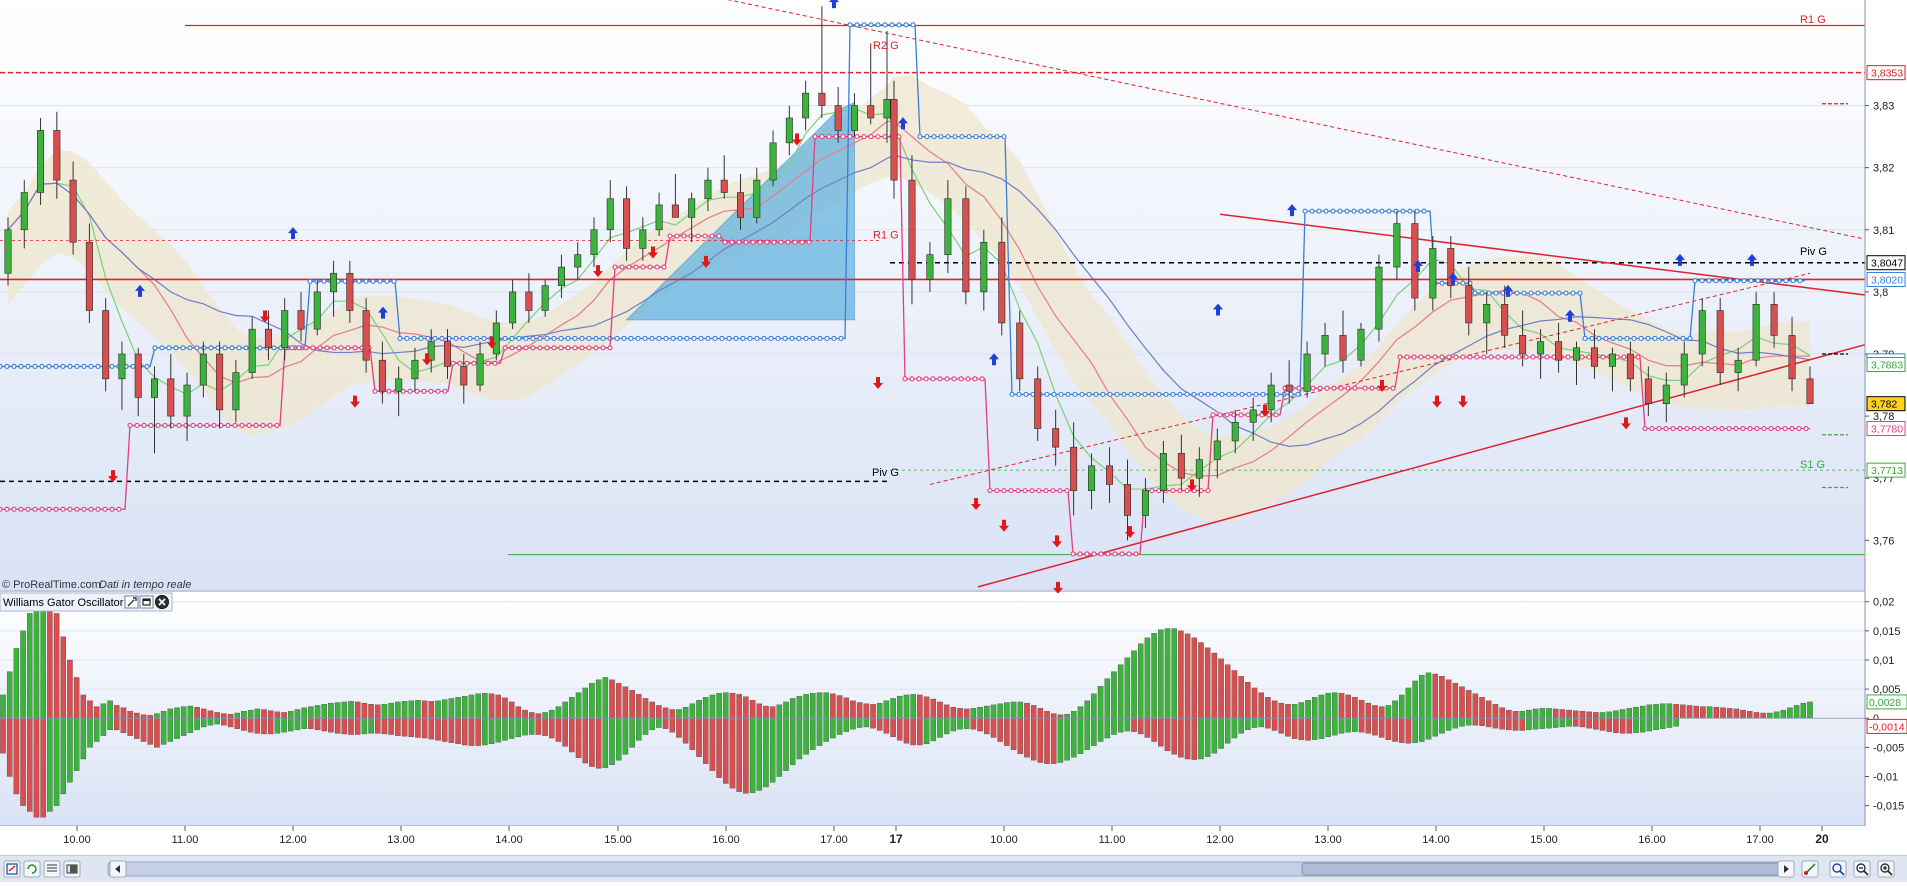 The width and height of the screenshot is (1907, 887). Describe the element at coordinates (1812, 465) in the screenshot. I see `pivot-label: S1 G` at that location.